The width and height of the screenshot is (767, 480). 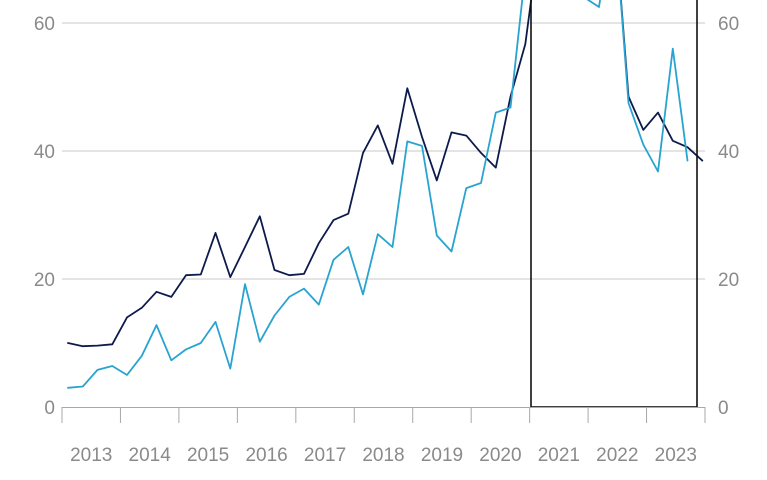 What do you see at coordinates (44, 24) in the screenshot?
I see `y-tick-left-60: 60` at bounding box center [44, 24].